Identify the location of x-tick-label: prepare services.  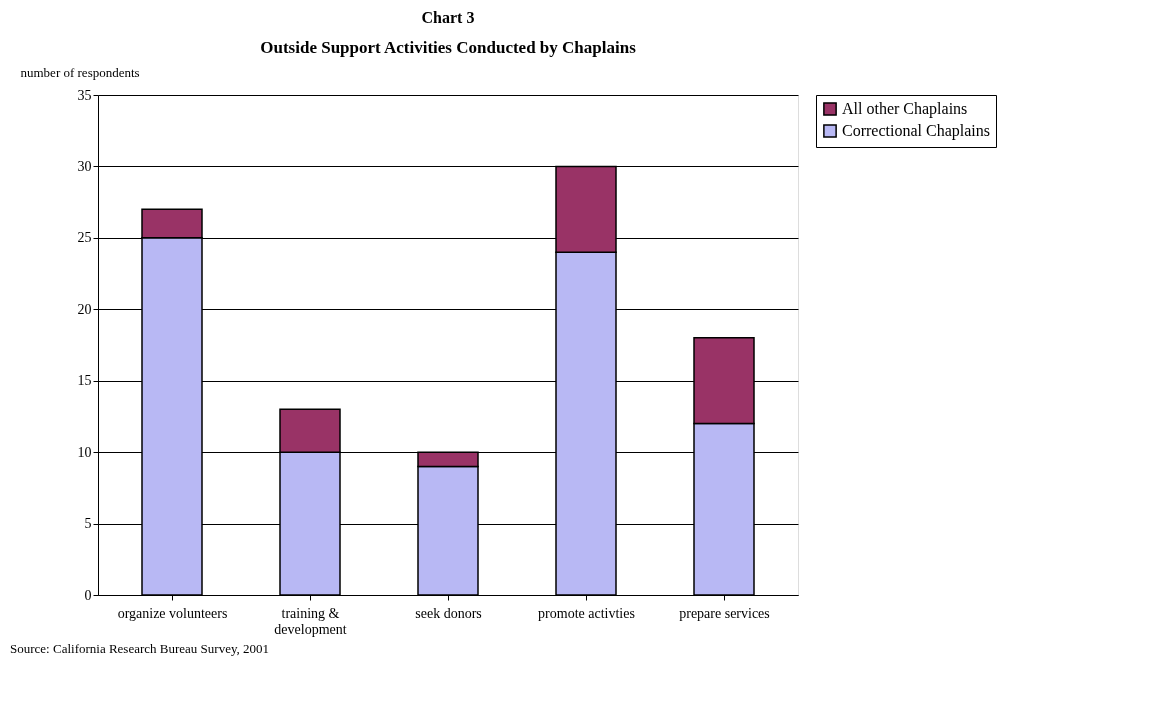
(724, 613).